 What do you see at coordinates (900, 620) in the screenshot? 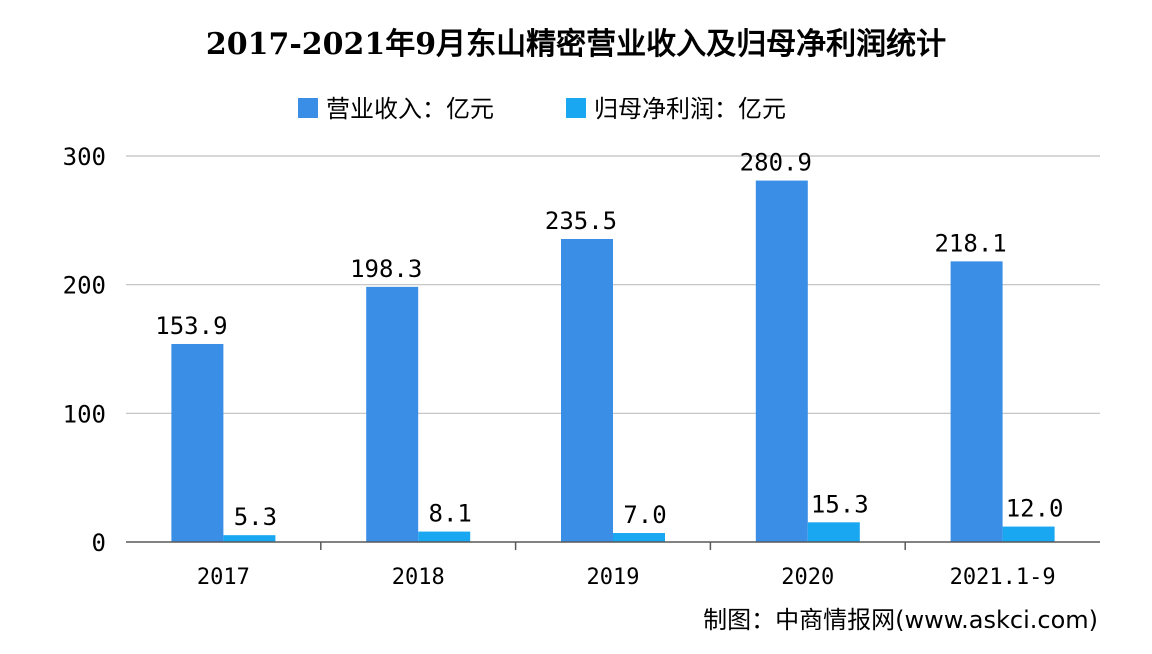
I see `source-credit: 制图：中商情报网(www.askci.com)` at bounding box center [900, 620].